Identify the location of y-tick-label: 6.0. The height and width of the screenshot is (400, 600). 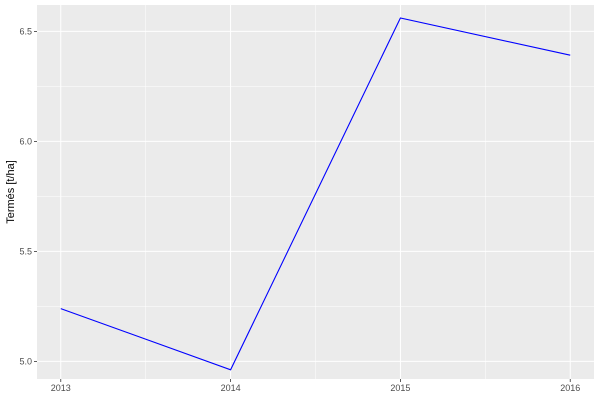
(25, 141).